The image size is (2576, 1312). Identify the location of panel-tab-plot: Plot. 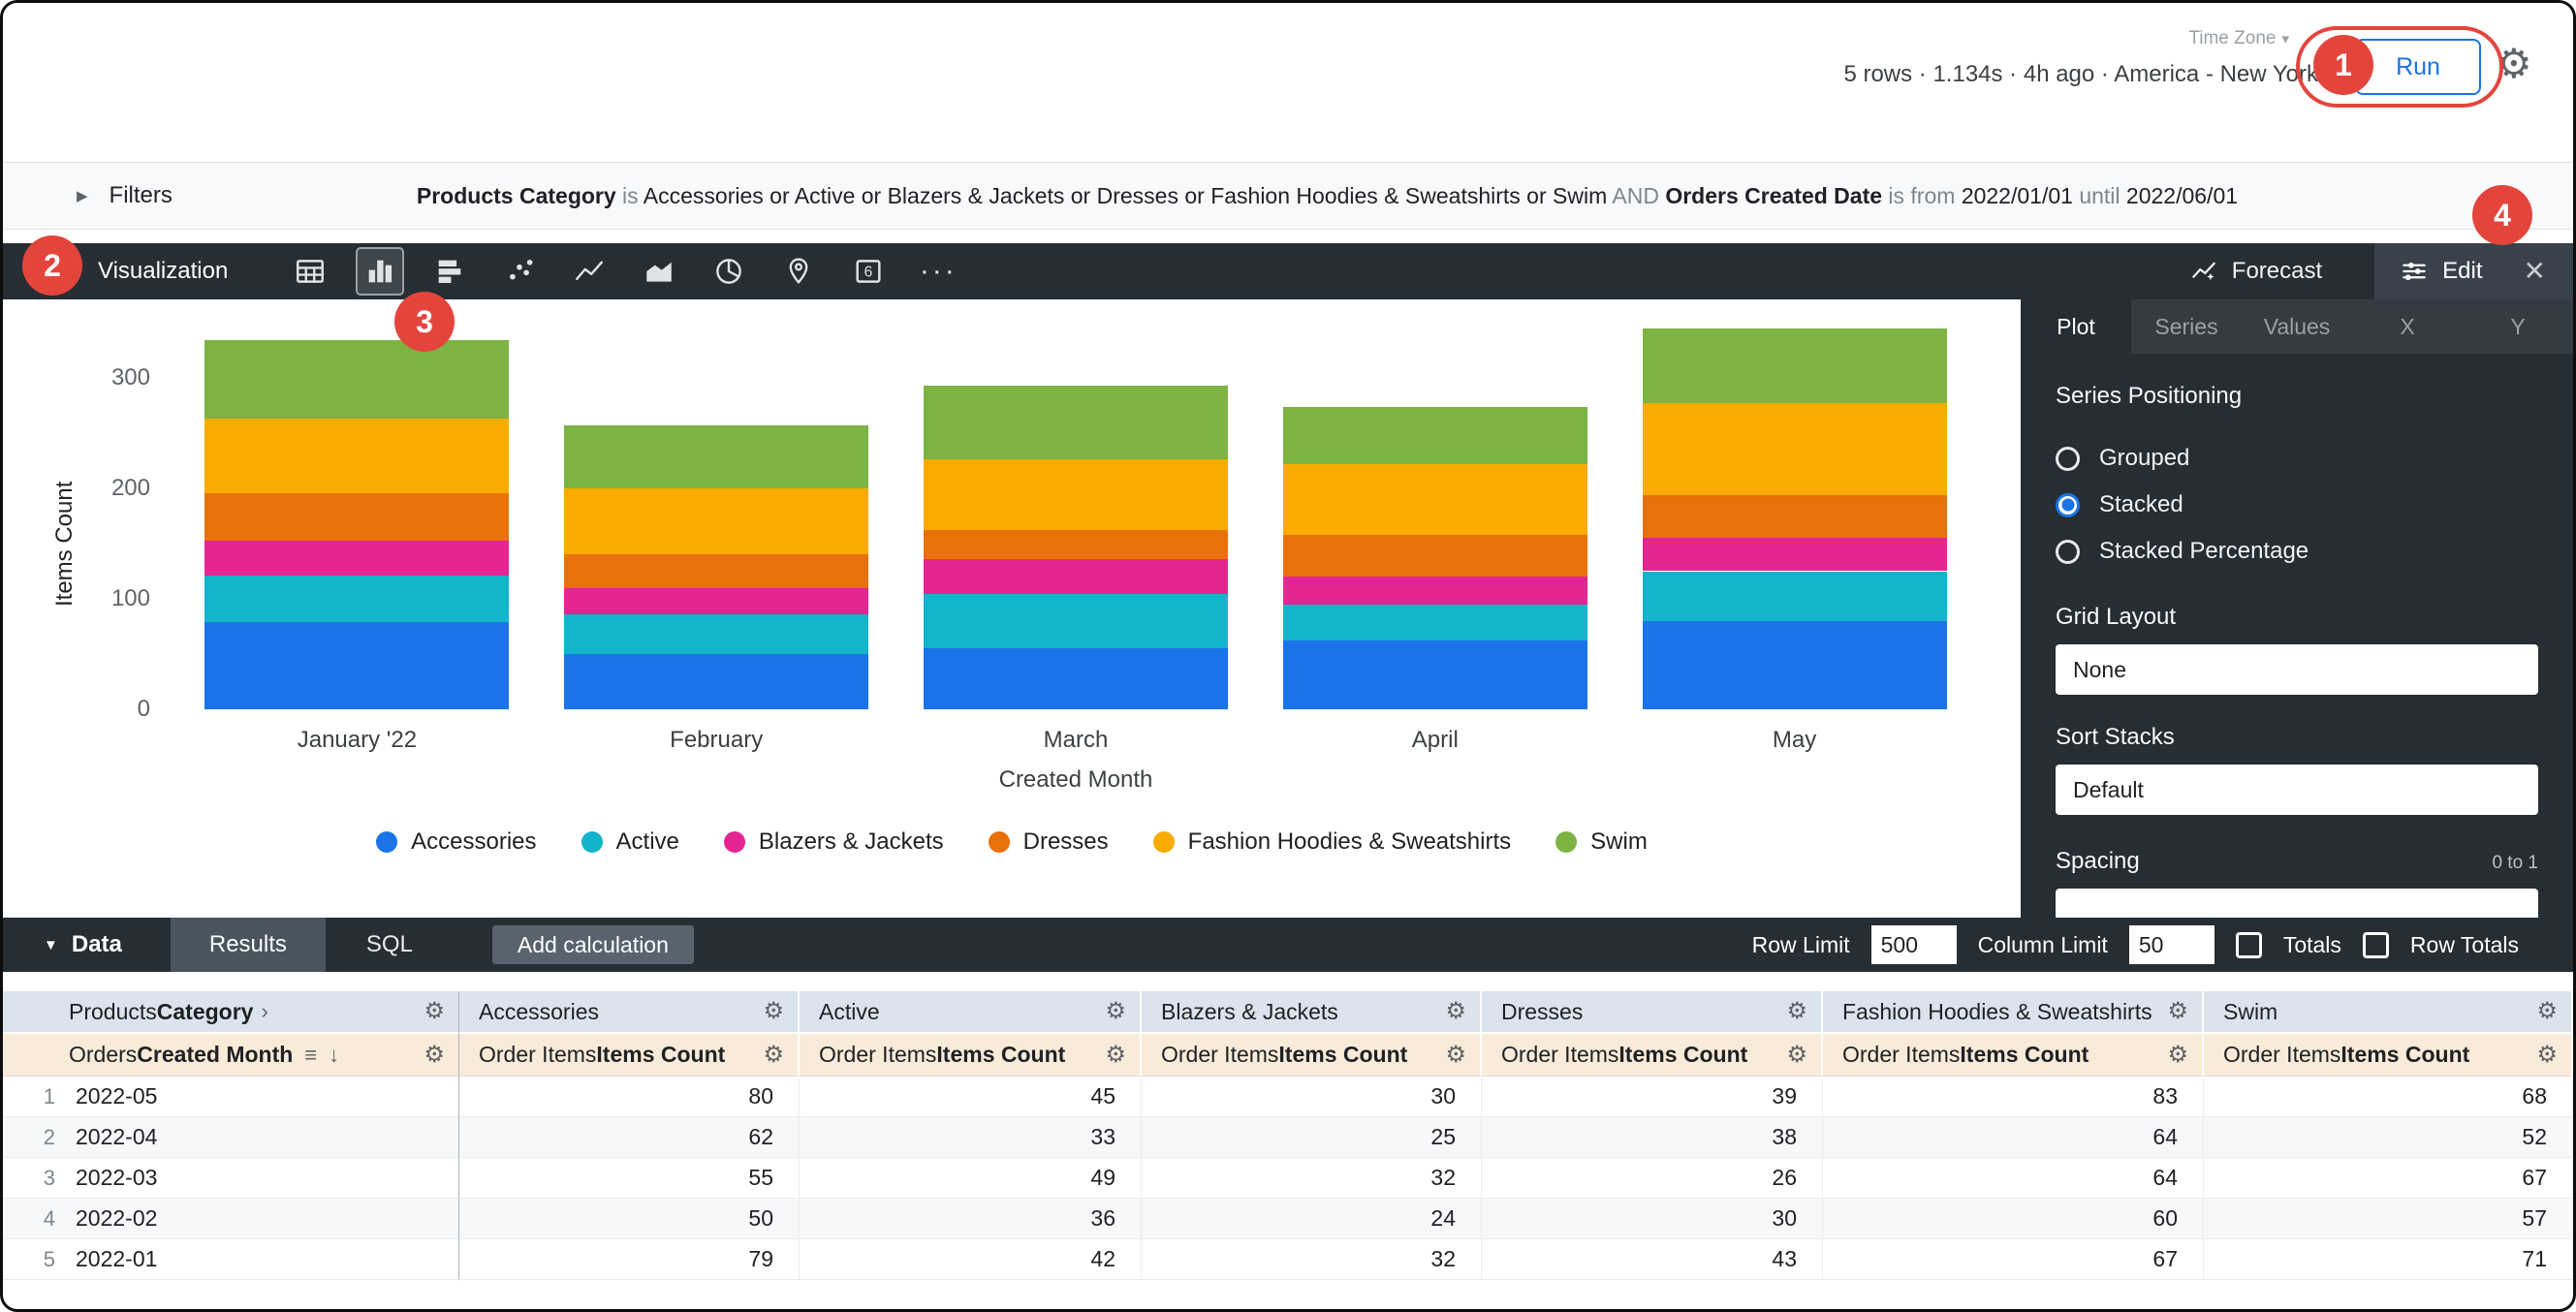
(2076, 327).